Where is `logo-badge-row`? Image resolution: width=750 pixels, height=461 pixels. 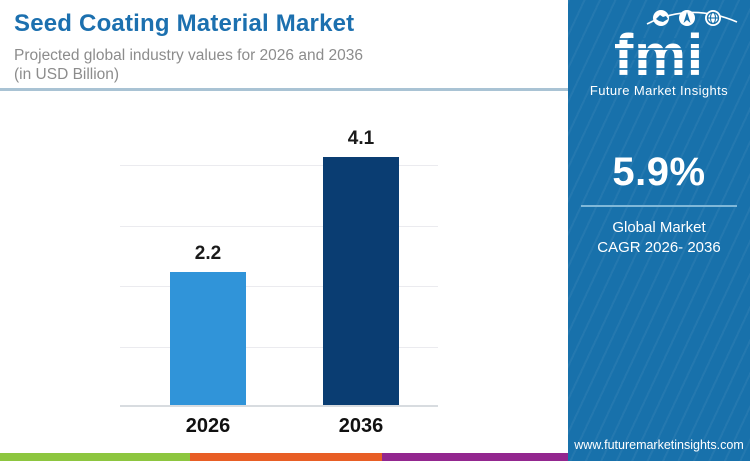
logo-badge-row is located at coordinates (659, 19).